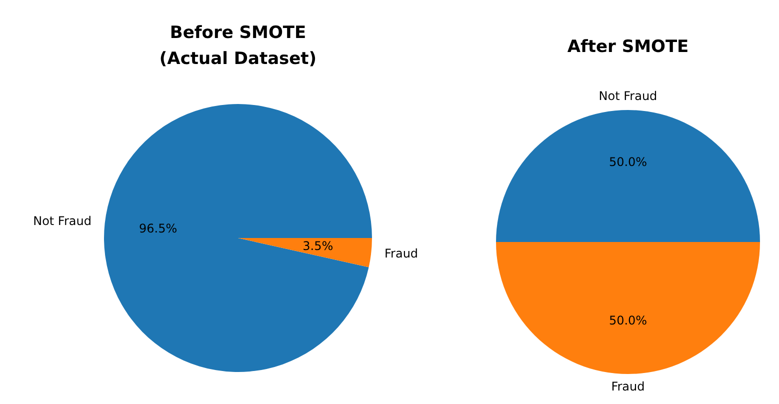 The image size is (779, 404). Describe the element at coordinates (318, 246) in the screenshot. I see `data-label: 3.5%` at that location.